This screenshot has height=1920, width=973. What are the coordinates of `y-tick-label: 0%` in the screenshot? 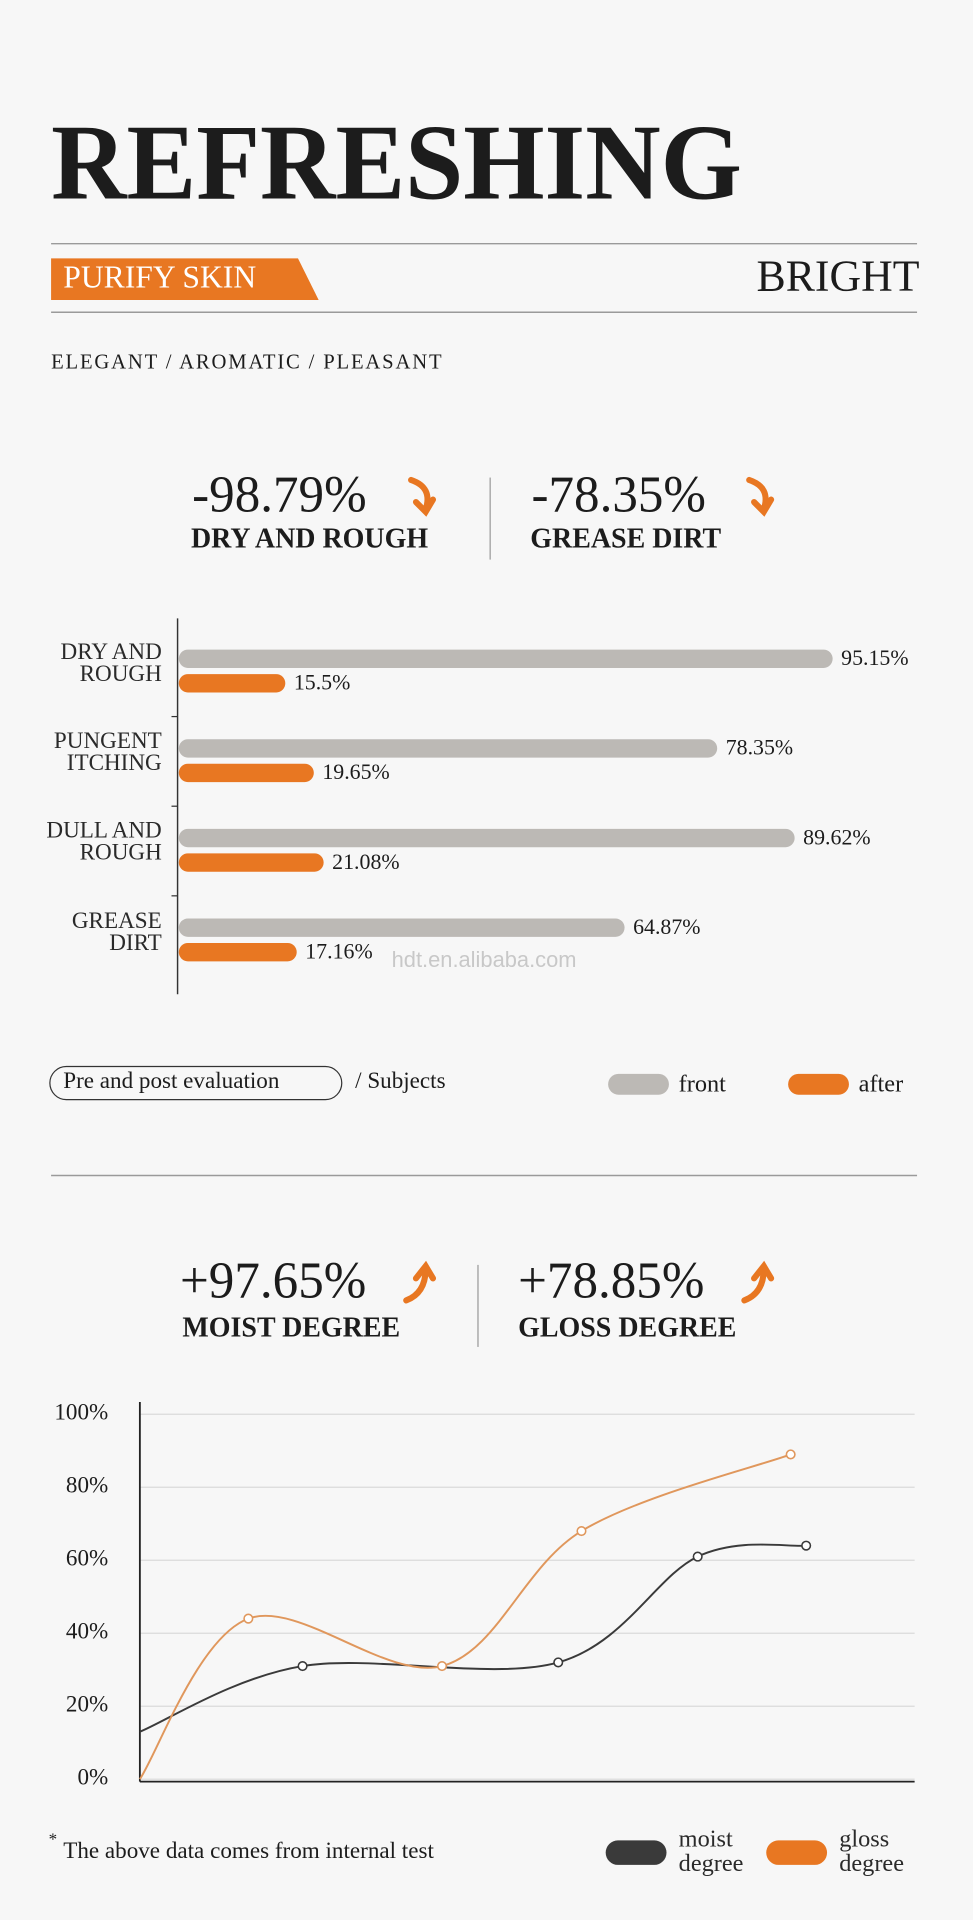 It's located at (92, 1777).